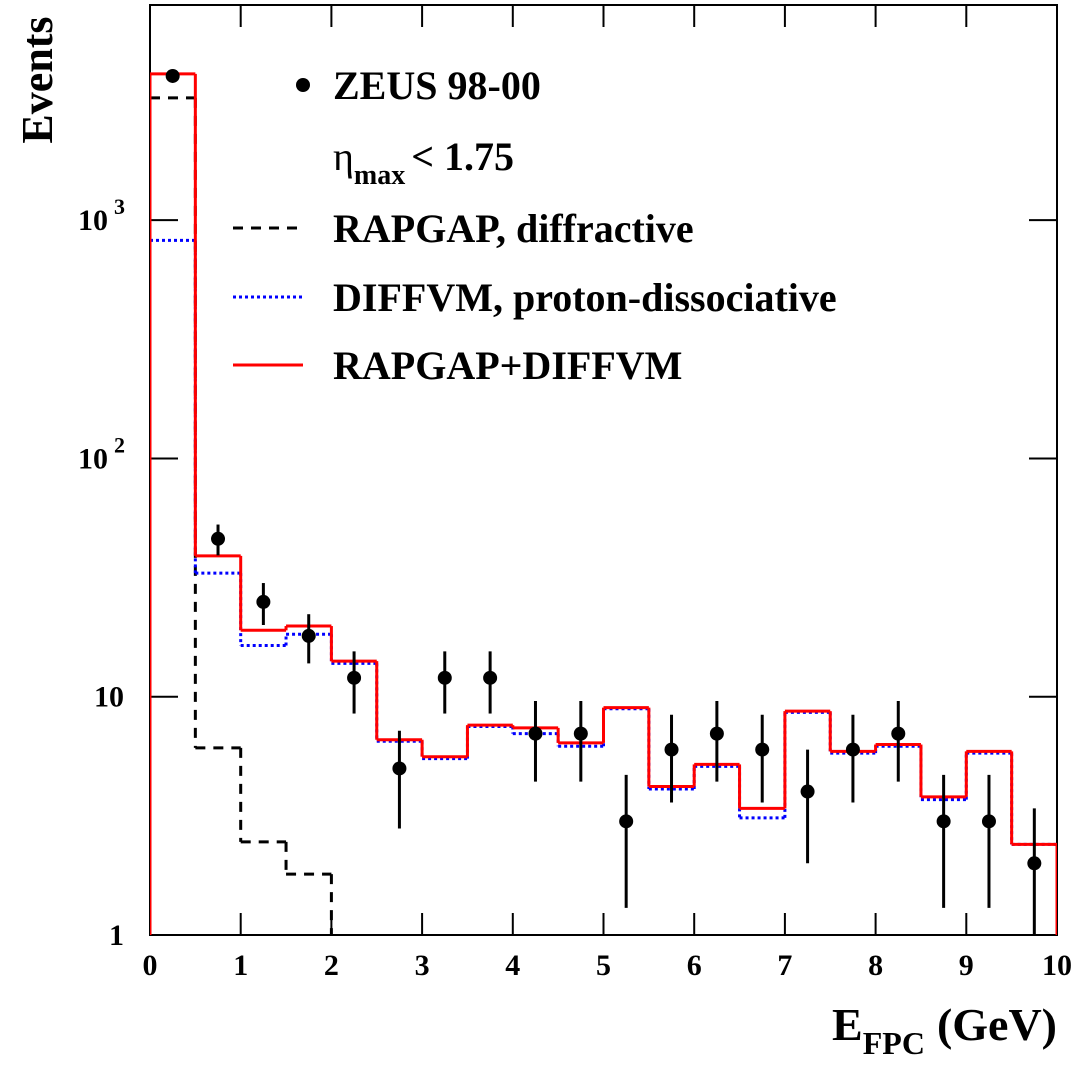 The height and width of the screenshot is (1066, 1081). I want to click on x-axis-label-main: E, so click(847, 1024).